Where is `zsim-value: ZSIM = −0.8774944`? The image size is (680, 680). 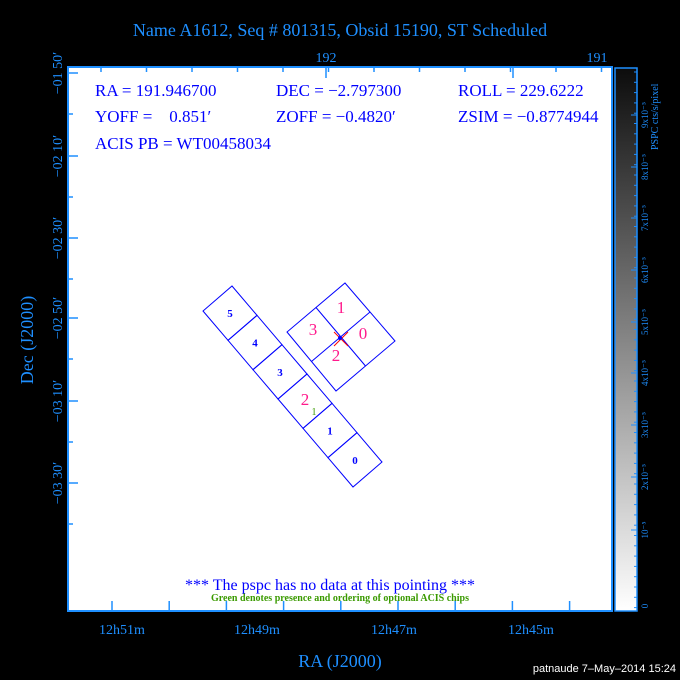
zsim-value: ZSIM = −0.8774944 is located at coordinates (528, 116).